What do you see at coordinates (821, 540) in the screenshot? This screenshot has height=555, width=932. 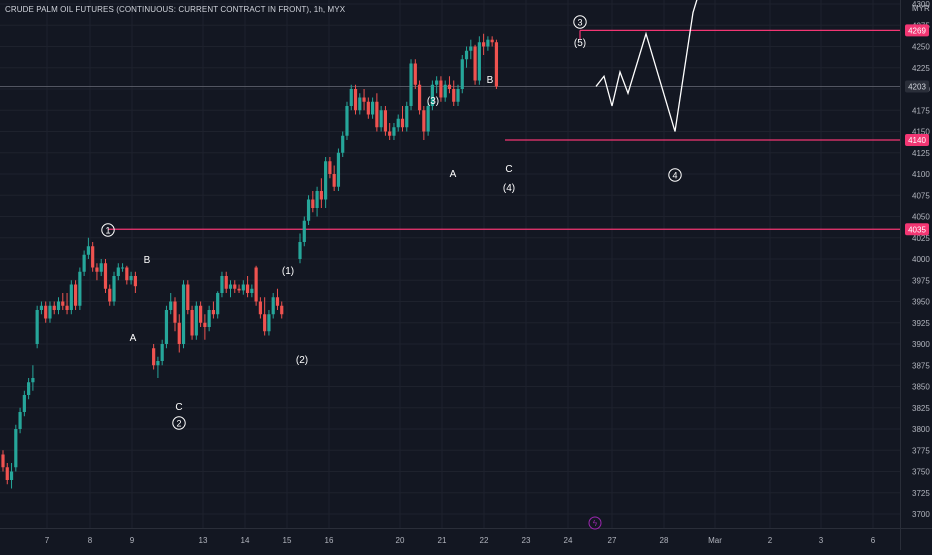 I see `x-tick-label: 3` at bounding box center [821, 540].